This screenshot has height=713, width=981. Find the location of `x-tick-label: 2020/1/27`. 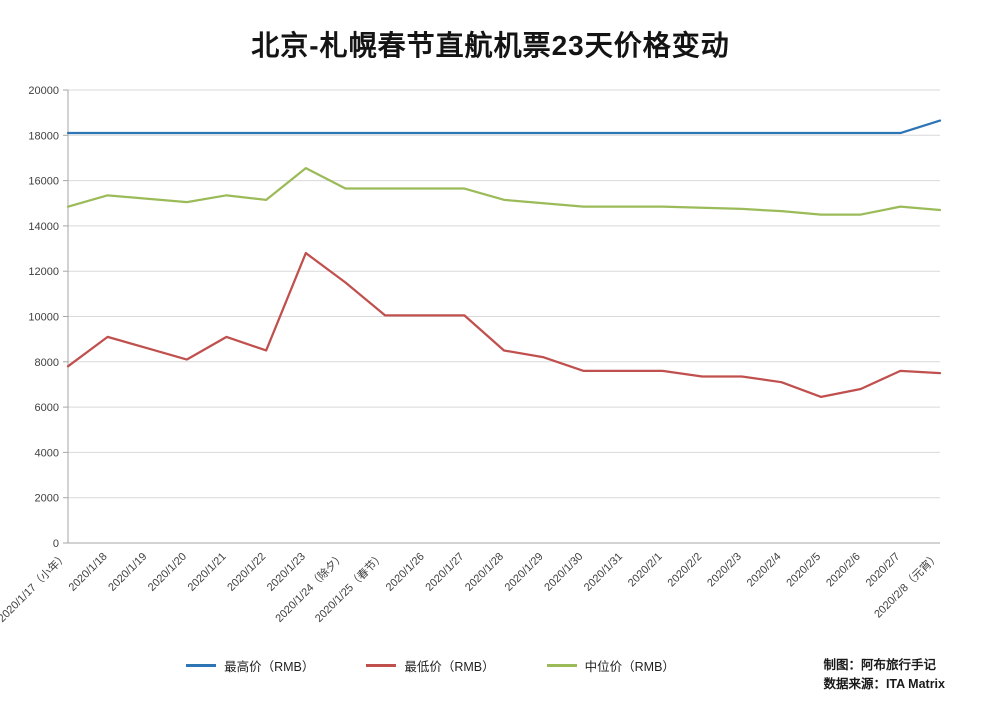

x-tick-label: 2020/1/27 is located at coordinates (444, 572).